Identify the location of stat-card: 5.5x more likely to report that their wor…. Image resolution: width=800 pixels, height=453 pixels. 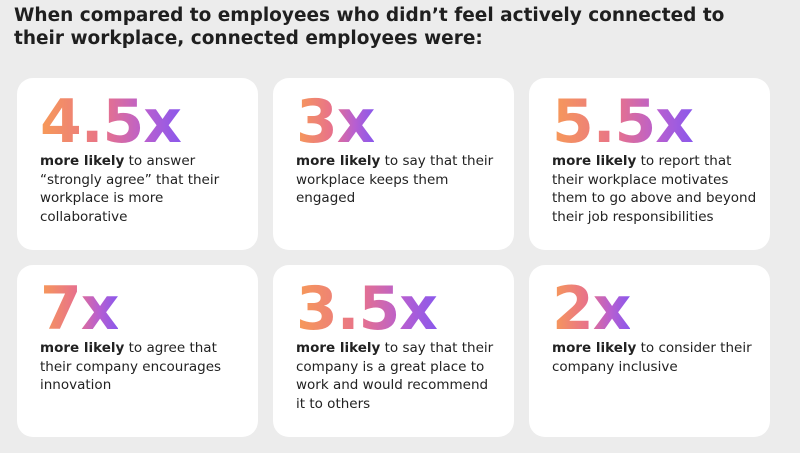
(649, 164).